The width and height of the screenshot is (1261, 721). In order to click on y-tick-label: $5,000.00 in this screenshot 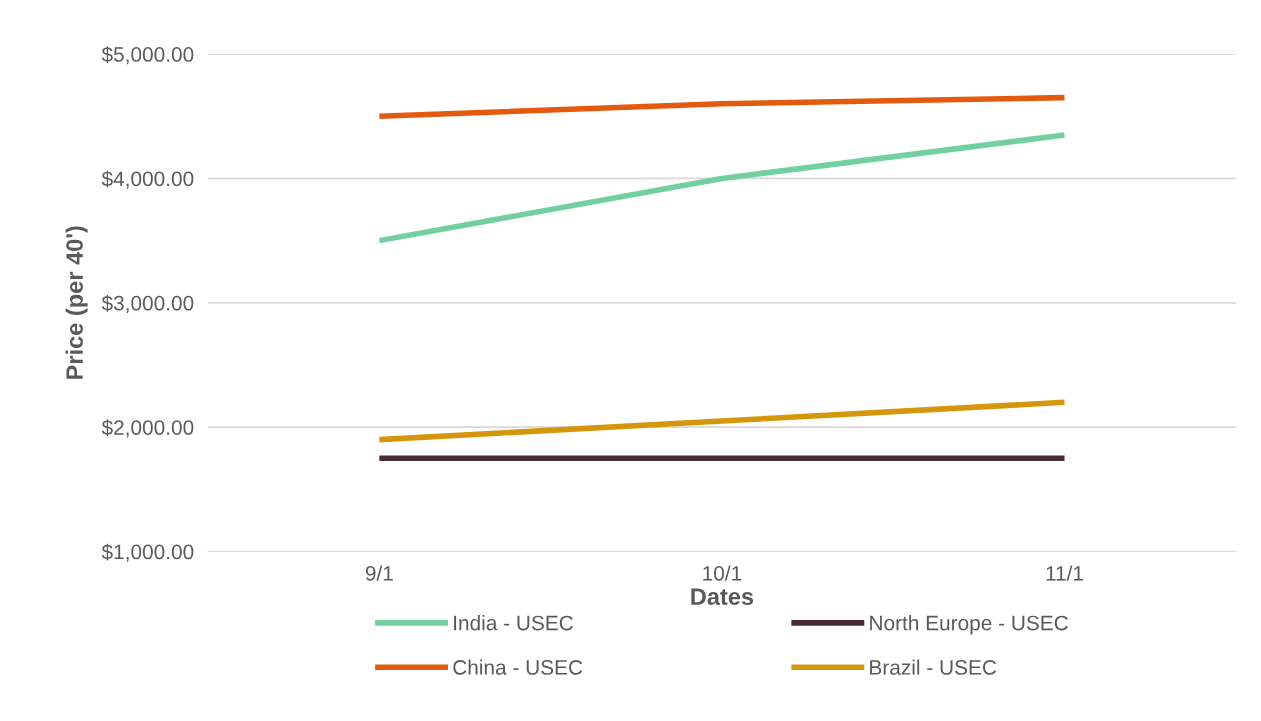, I will do `click(147, 55)`.